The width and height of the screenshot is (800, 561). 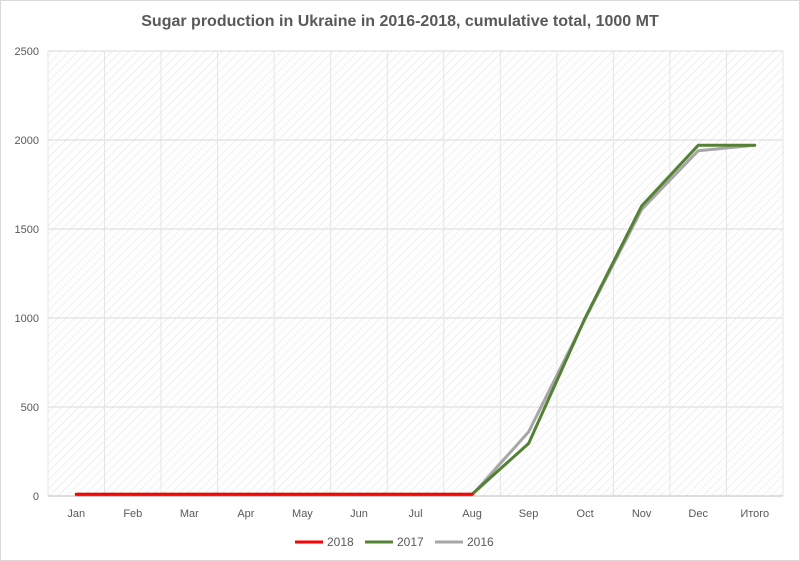 I want to click on y-tick-label: 1000, so click(x=27, y=319).